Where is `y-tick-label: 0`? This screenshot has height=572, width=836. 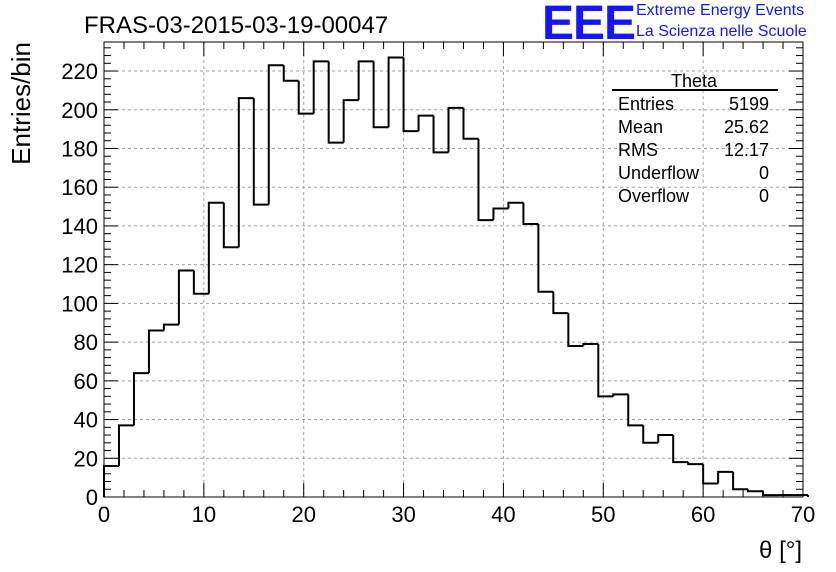
y-tick-label: 0 is located at coordinates (92, 497).